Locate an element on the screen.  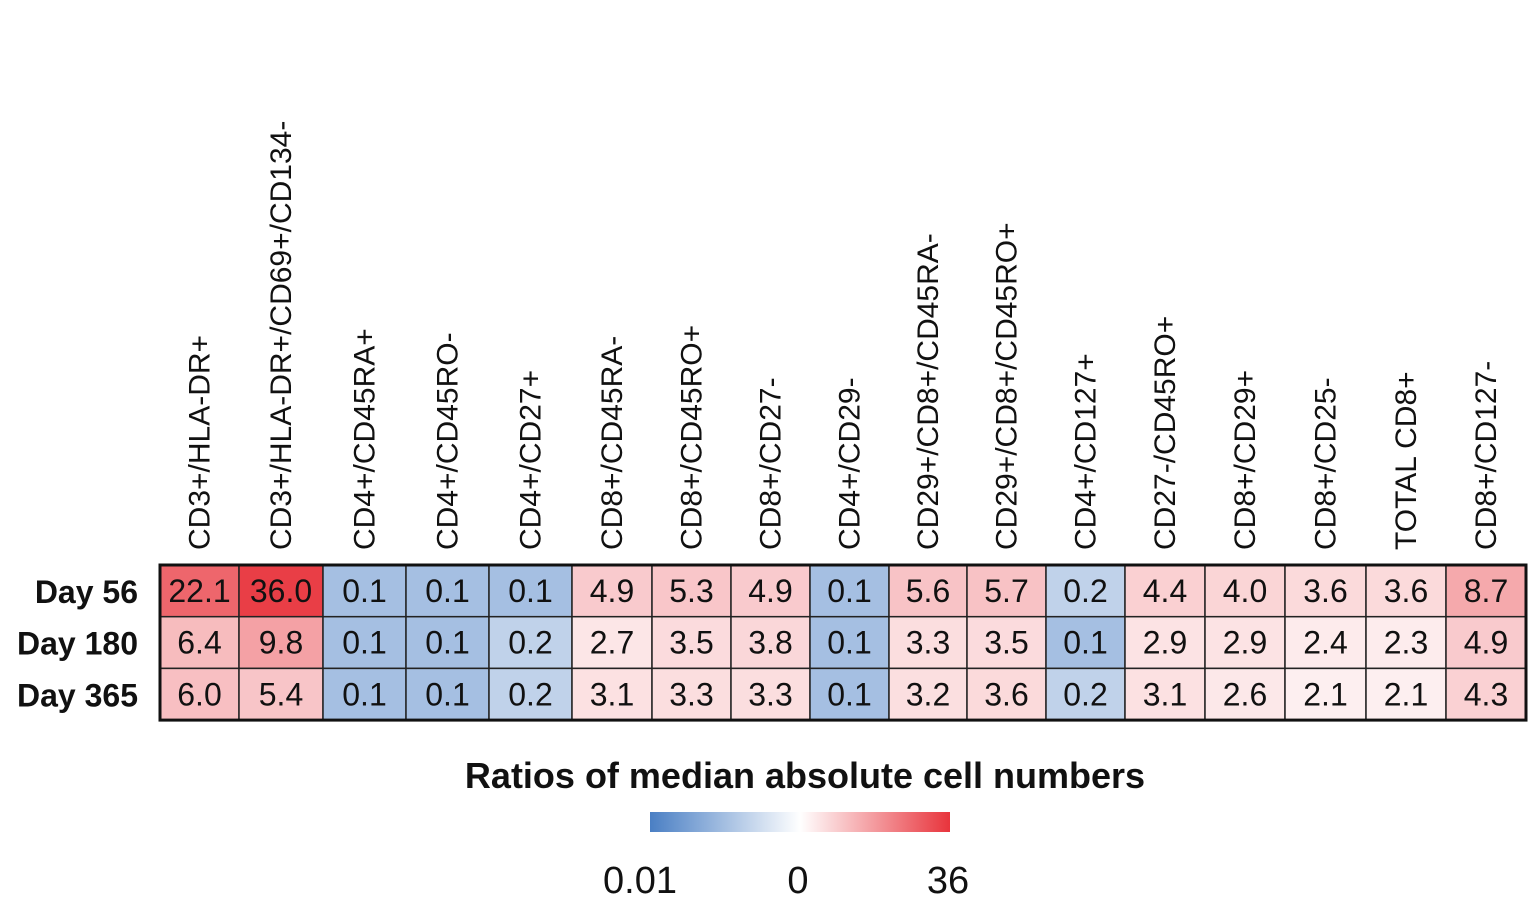
legend-gradient-bar is located at coordinates (800, 822).